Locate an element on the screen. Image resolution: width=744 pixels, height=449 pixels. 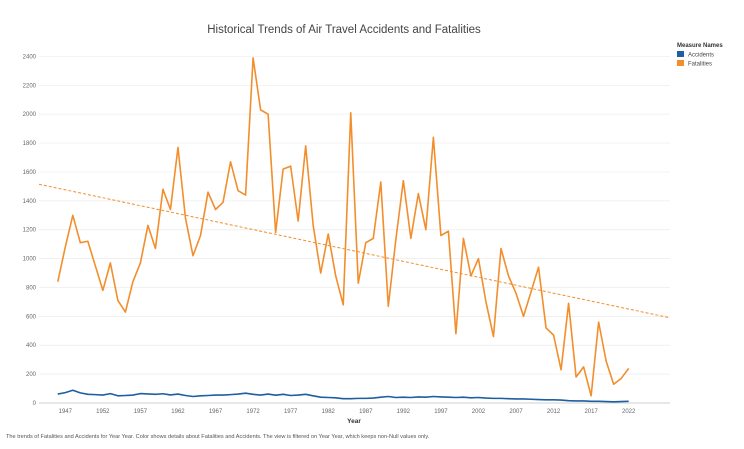
x-tick-label: 2022 is located at coordinates (629, 412).